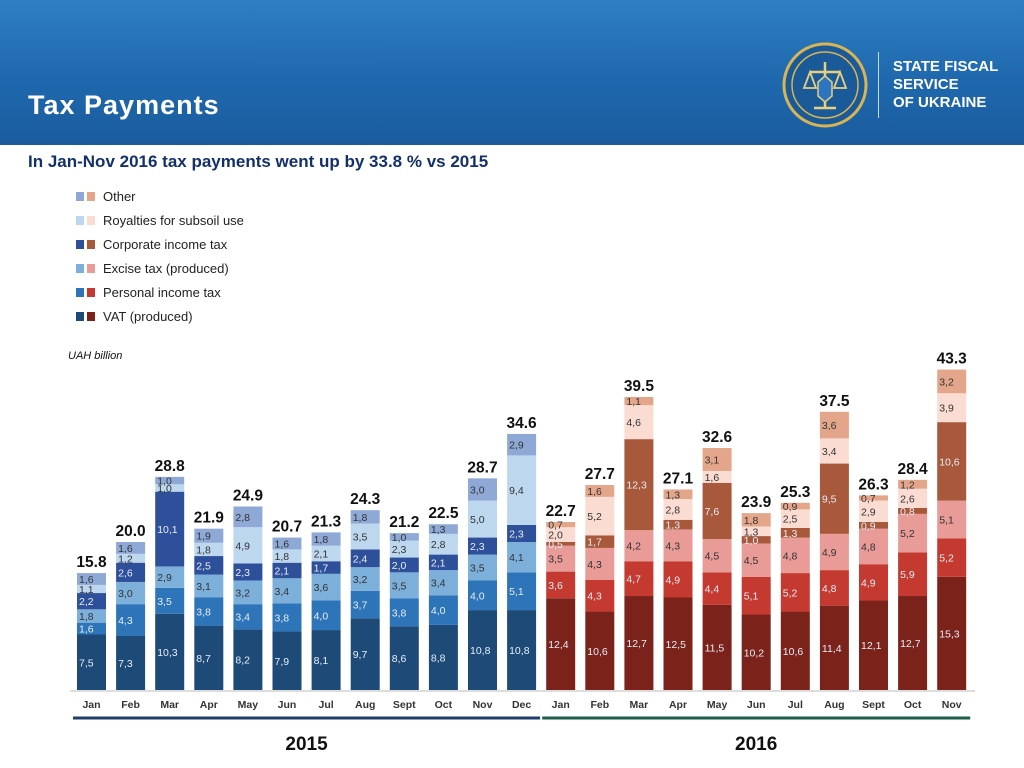 The image size is (1024, 768). I want to click on bar-total-label: 34.6, so click(522, 423).